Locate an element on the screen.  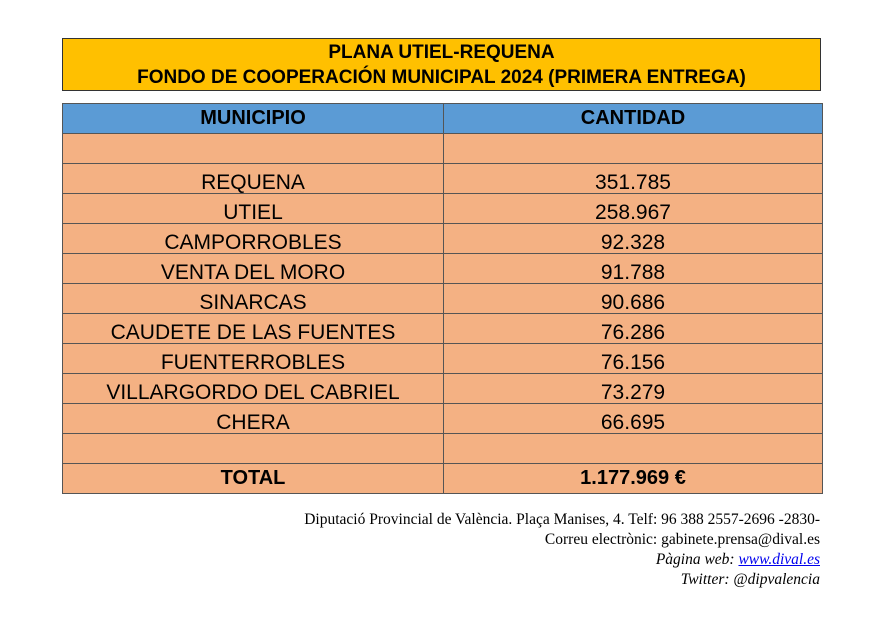
header-row: MUNICIPIO CANTIDAD is located at coordinates (442, 118).